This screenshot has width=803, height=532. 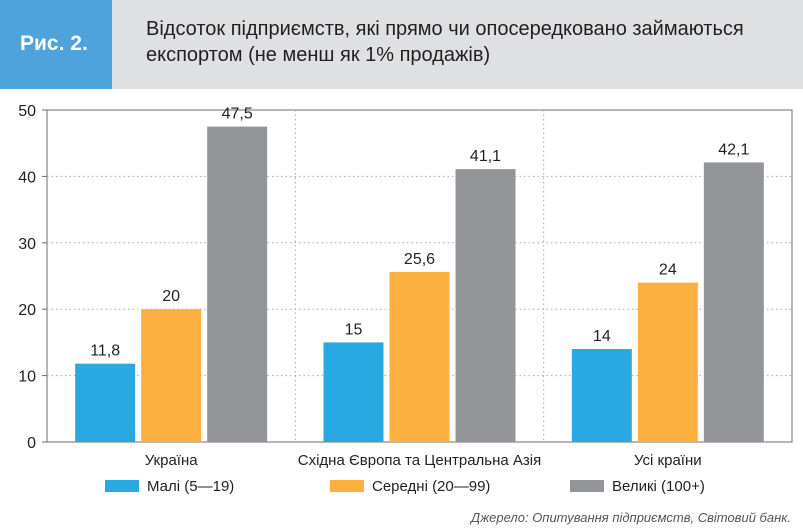 I want to click on figure-label: Рис. 2., so click(x=54, y=43).